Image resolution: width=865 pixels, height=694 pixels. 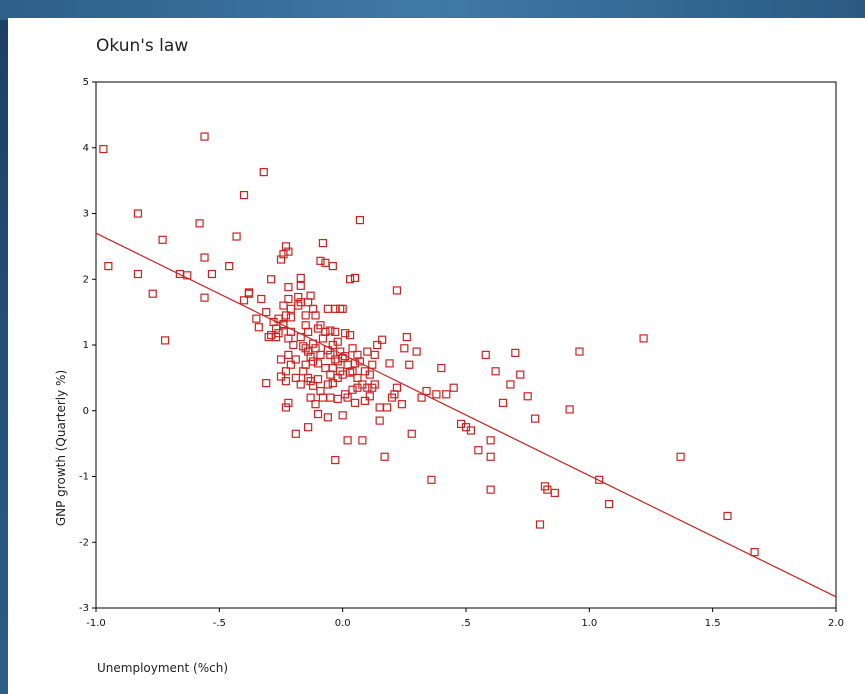 I want to click on y-tick-label: -3, so click(x=84, y=608).